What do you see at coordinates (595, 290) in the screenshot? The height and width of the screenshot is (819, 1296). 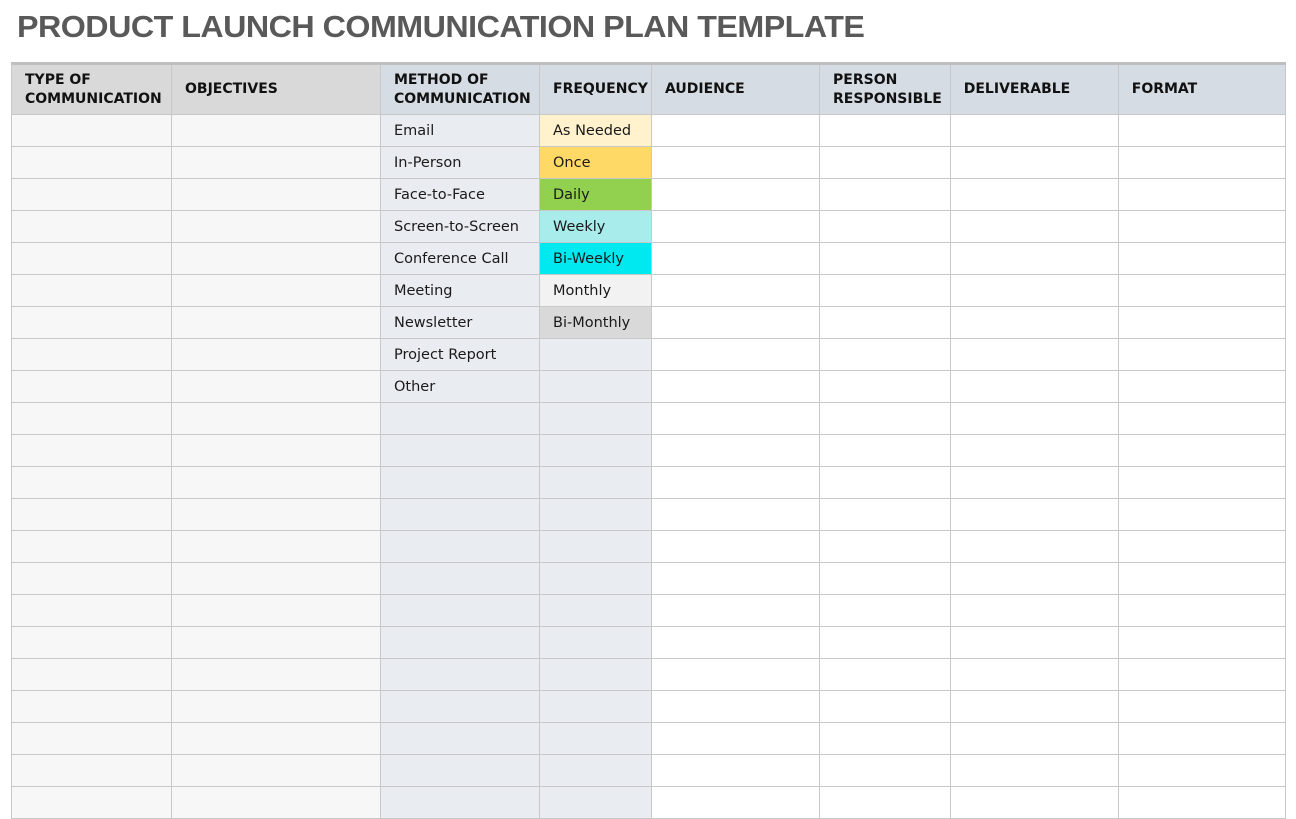 I see `cell-frequency: Monthly` at bounding box center [595, 290].